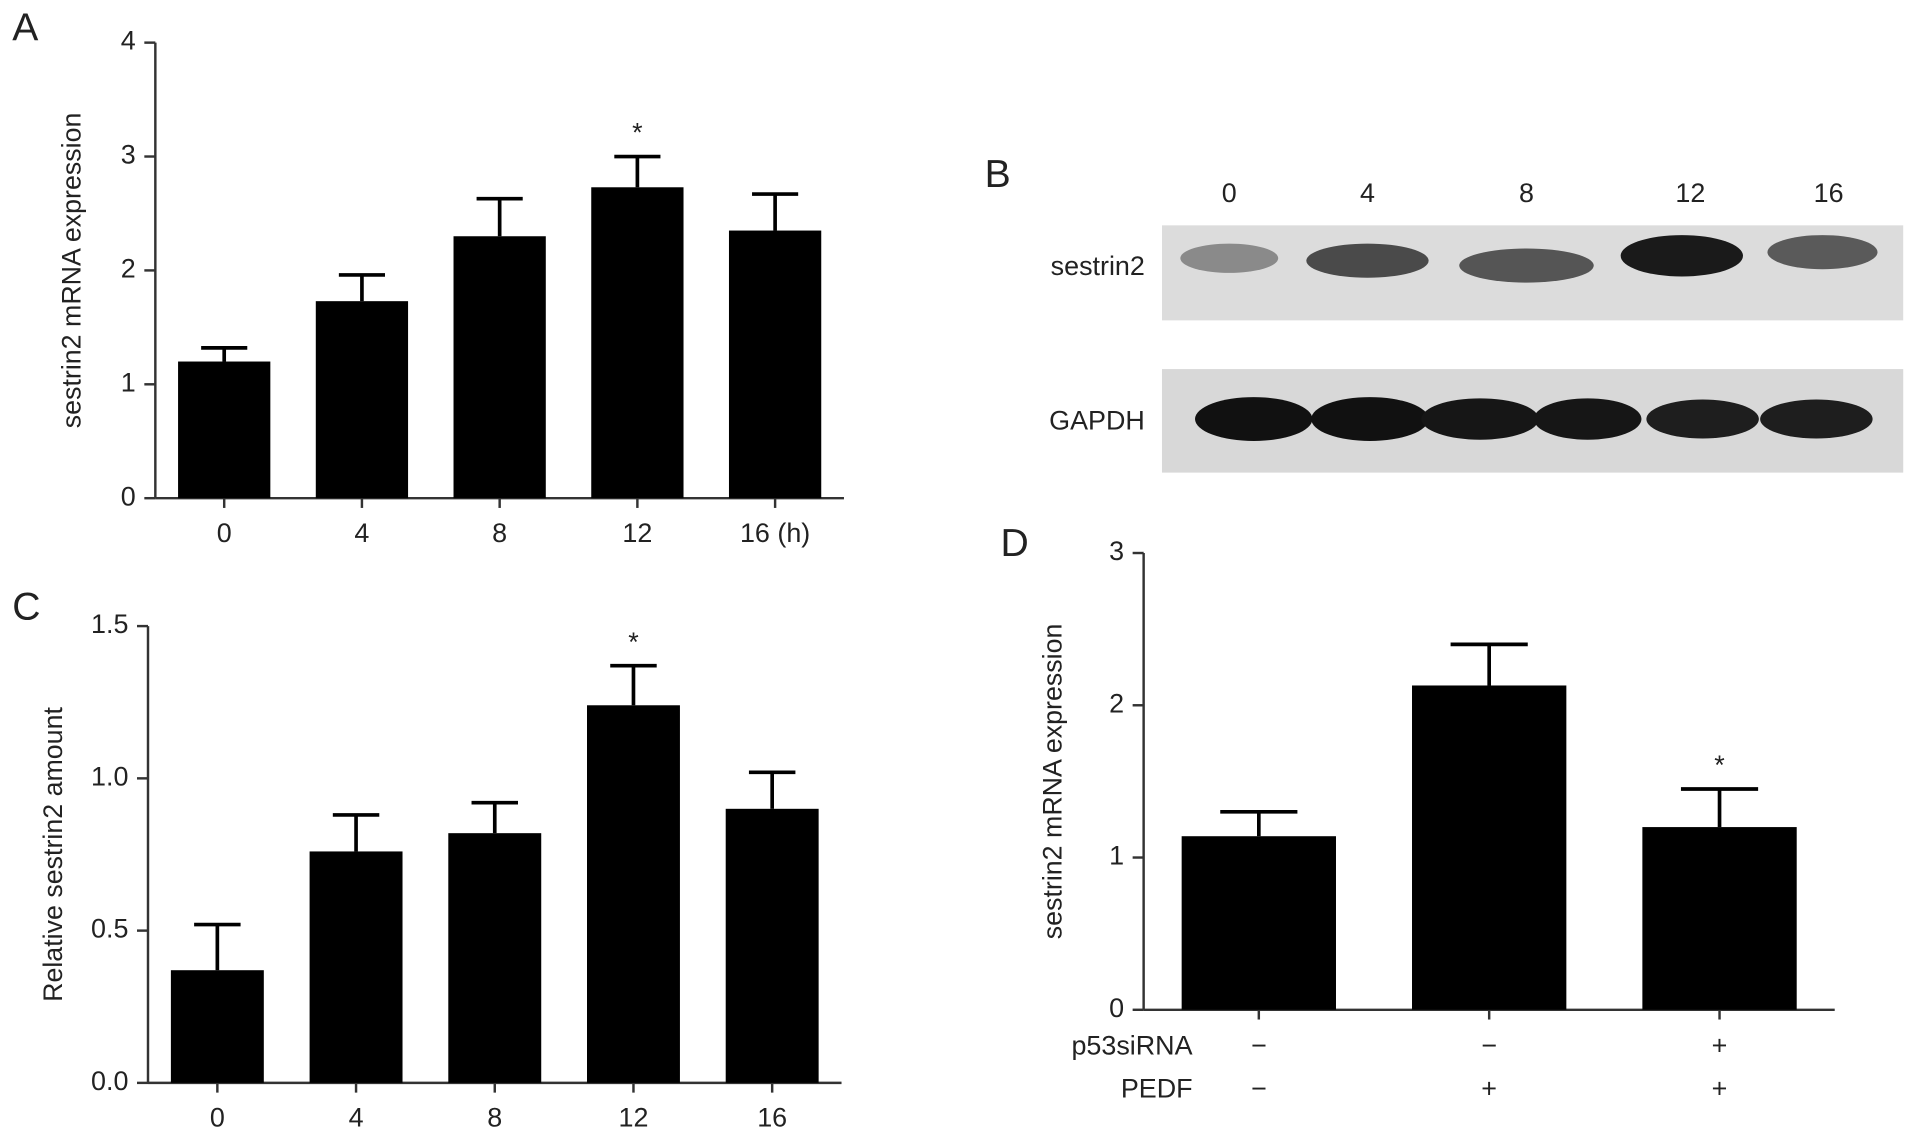  What do you see at coordinates (128, 41) in the screenshot?
I see `y-tick-label: 4` at bounding box center [128, 41].